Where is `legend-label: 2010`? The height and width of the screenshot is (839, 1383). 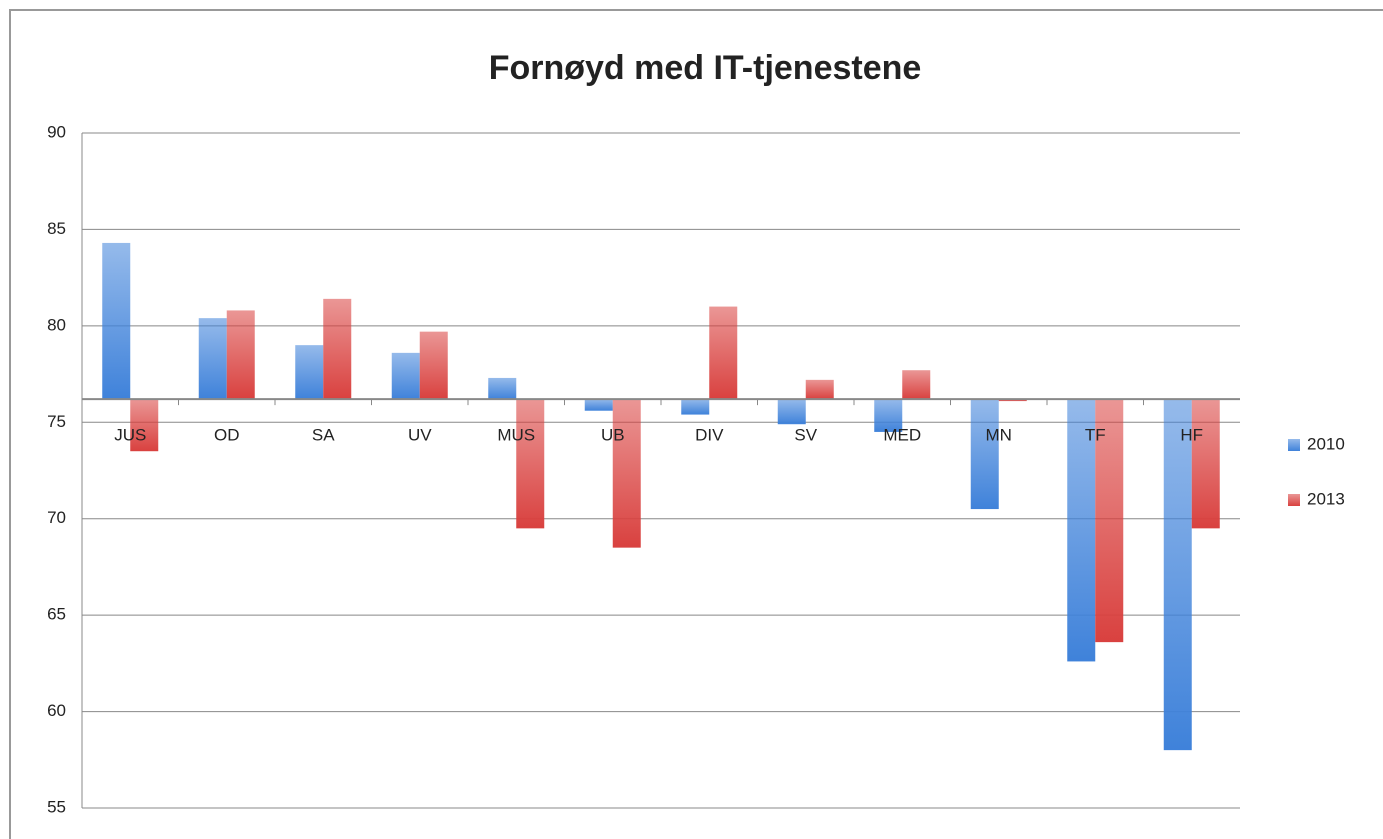 legend-label: 2010 is located at coordinates (1326, 443).